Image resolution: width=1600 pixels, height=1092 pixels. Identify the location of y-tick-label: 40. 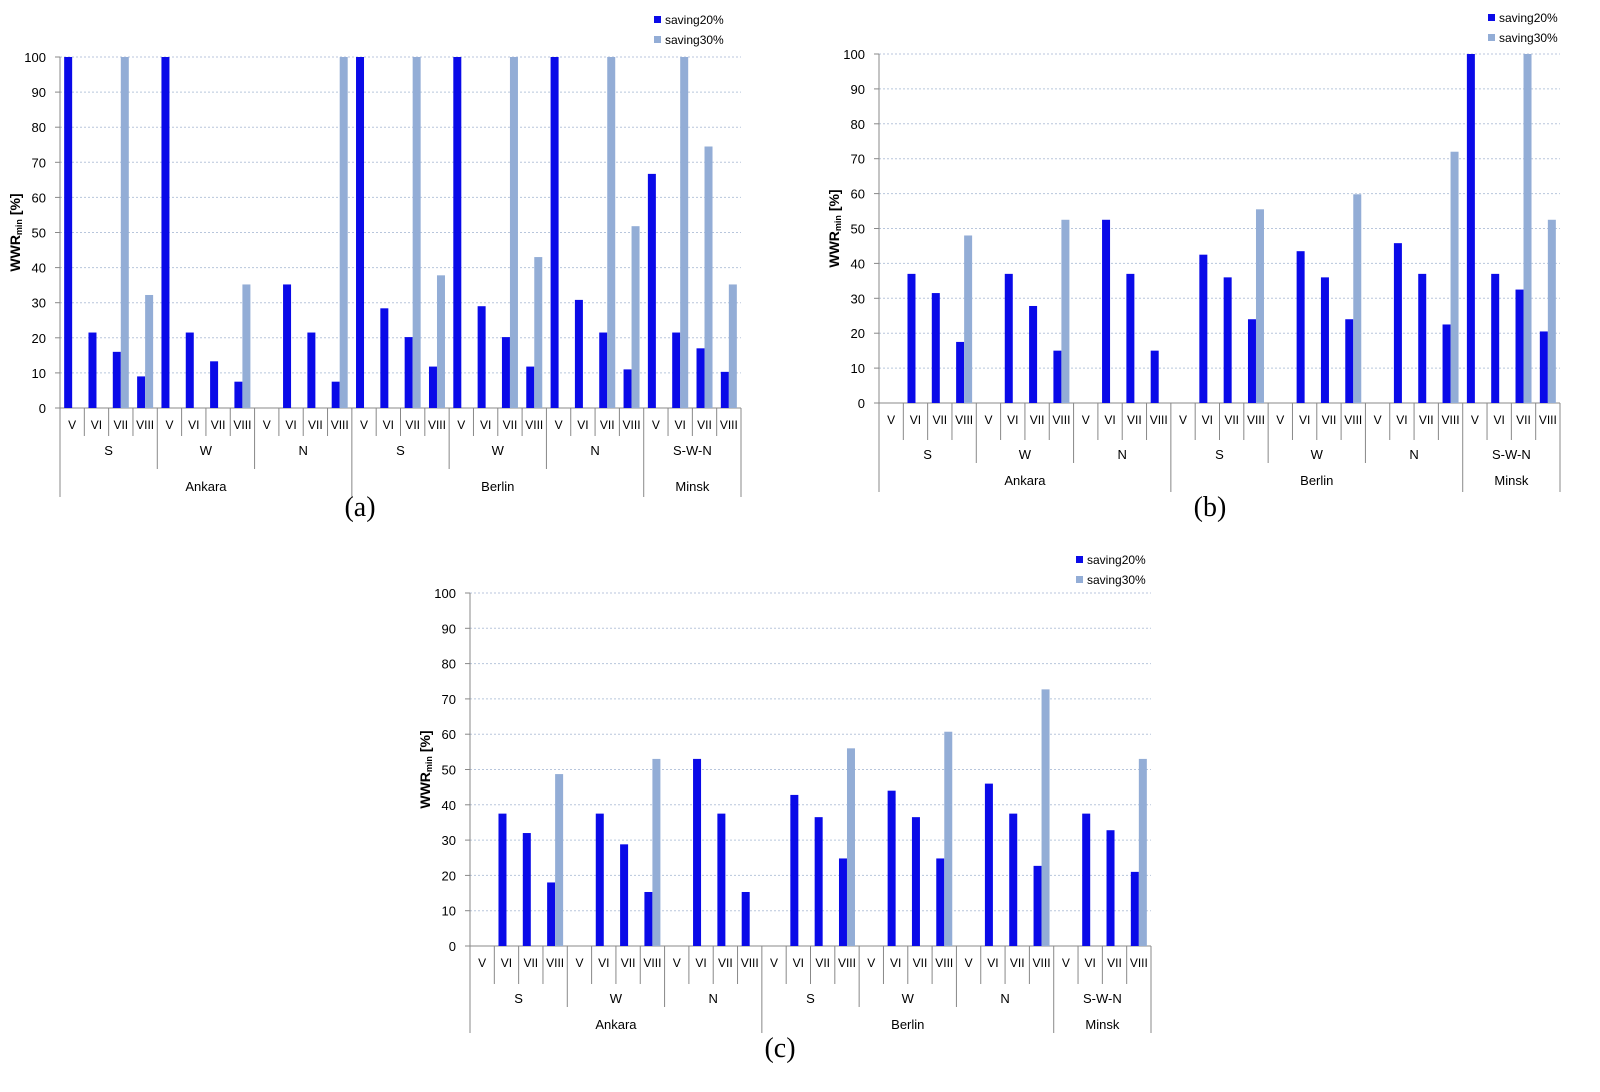
(39, 268).